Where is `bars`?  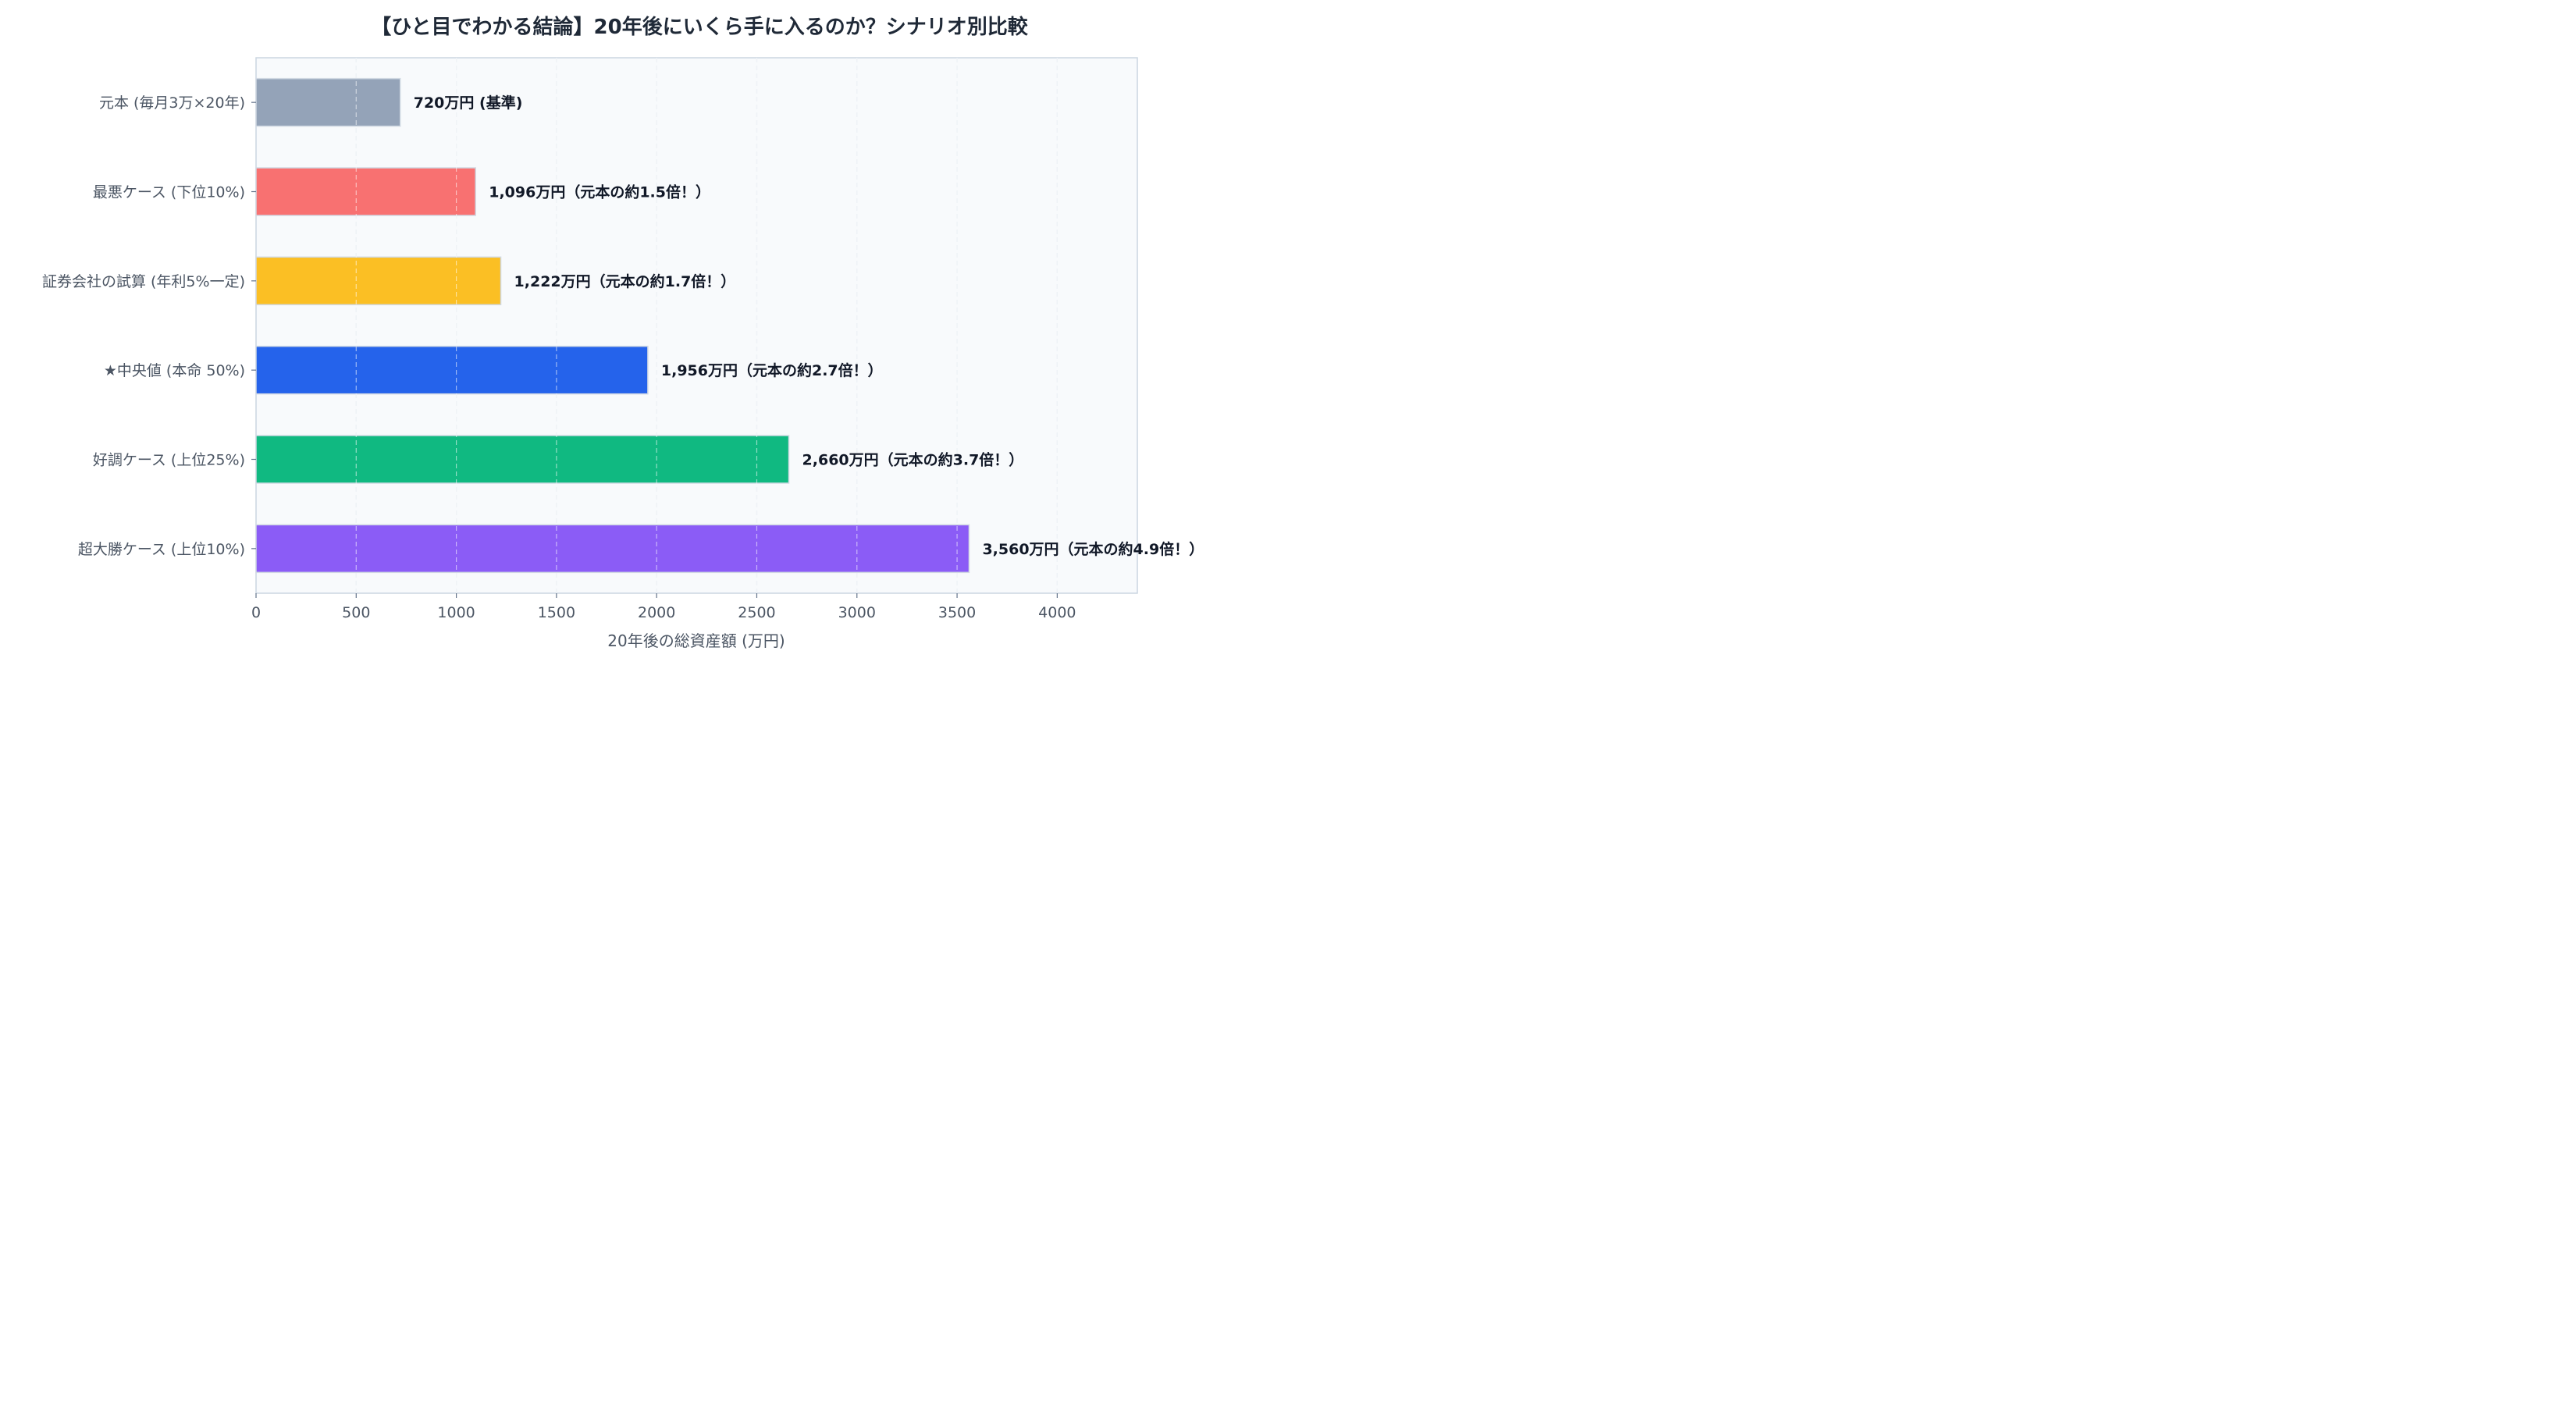
bars is located at coordinates (612, 325).